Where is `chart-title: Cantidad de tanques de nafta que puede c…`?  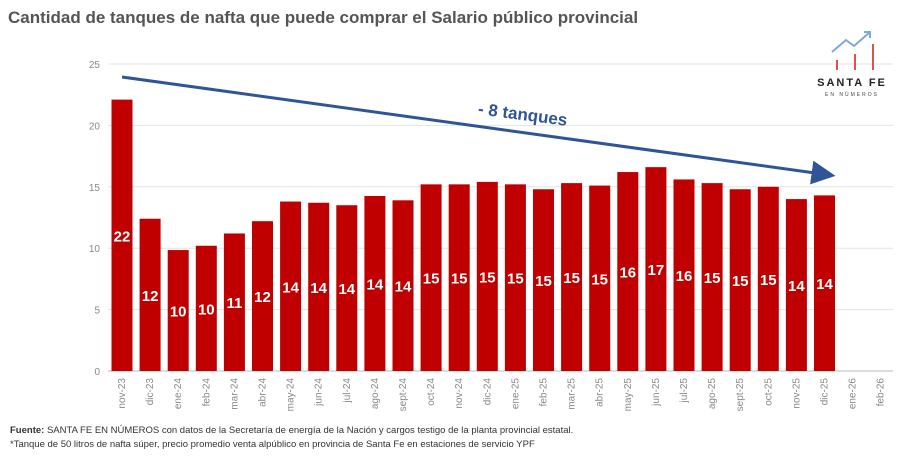 chart-title: Cantidad de tanques de nafta que puede c… is located at coordinates (323, 17).